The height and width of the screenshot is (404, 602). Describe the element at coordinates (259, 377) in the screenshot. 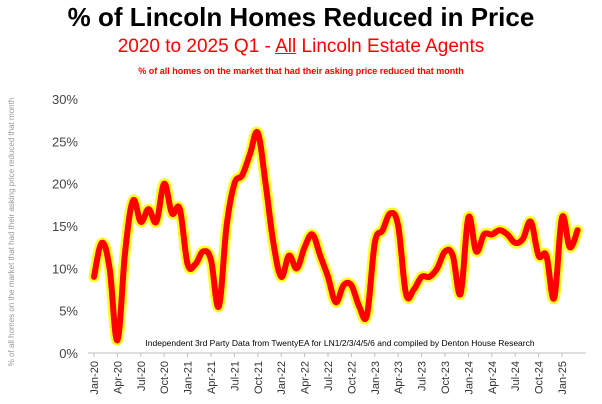

I see `x-tick-label: Oct-21` at that location.